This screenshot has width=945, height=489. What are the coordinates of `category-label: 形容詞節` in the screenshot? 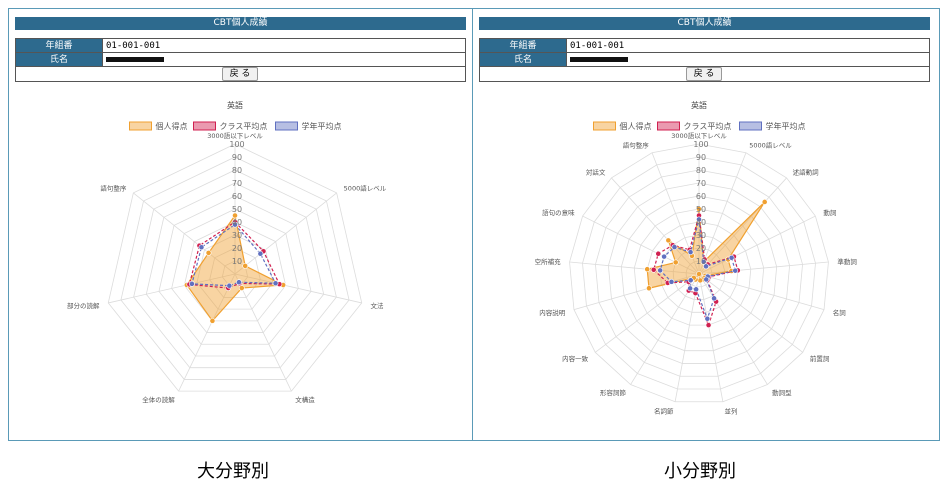 It's located at (613, 392).